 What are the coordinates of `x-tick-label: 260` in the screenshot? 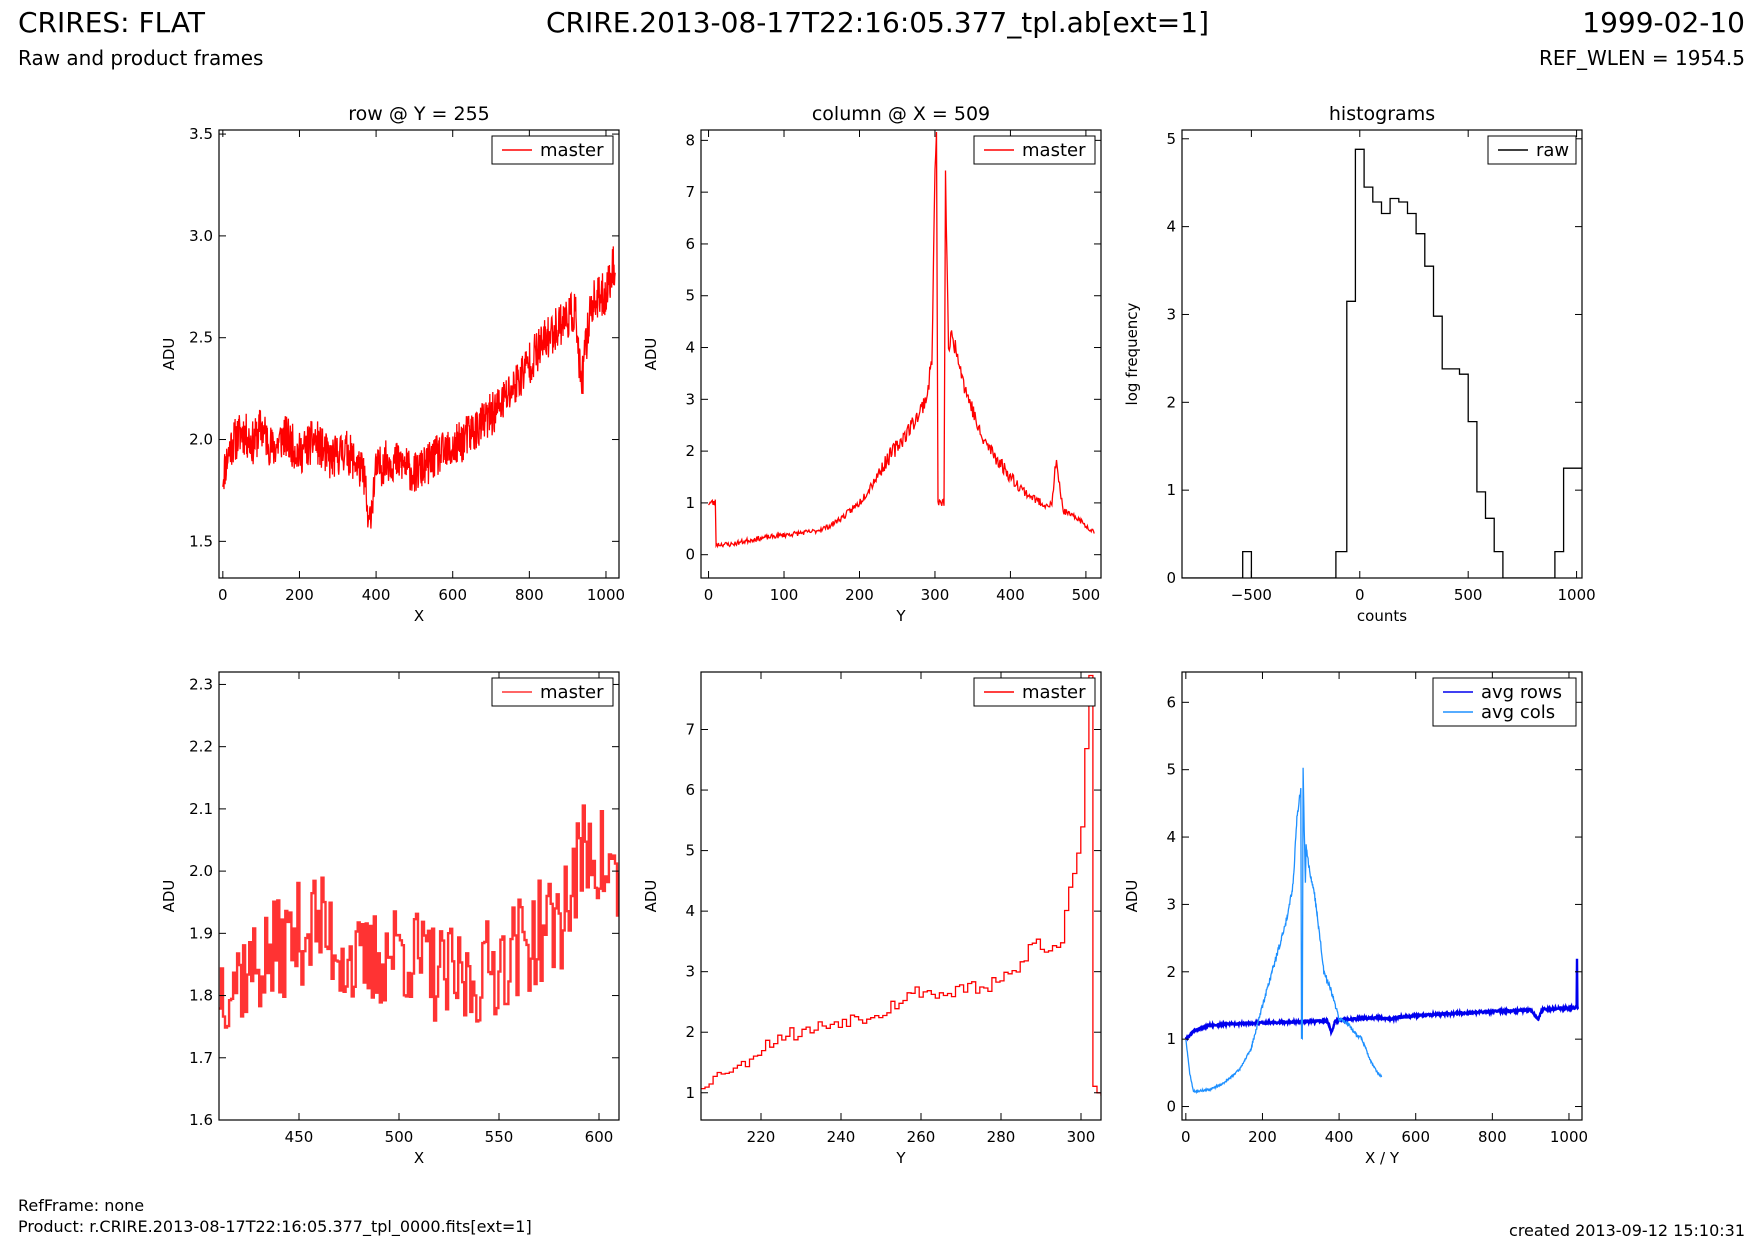 It's located at (921, 1137).